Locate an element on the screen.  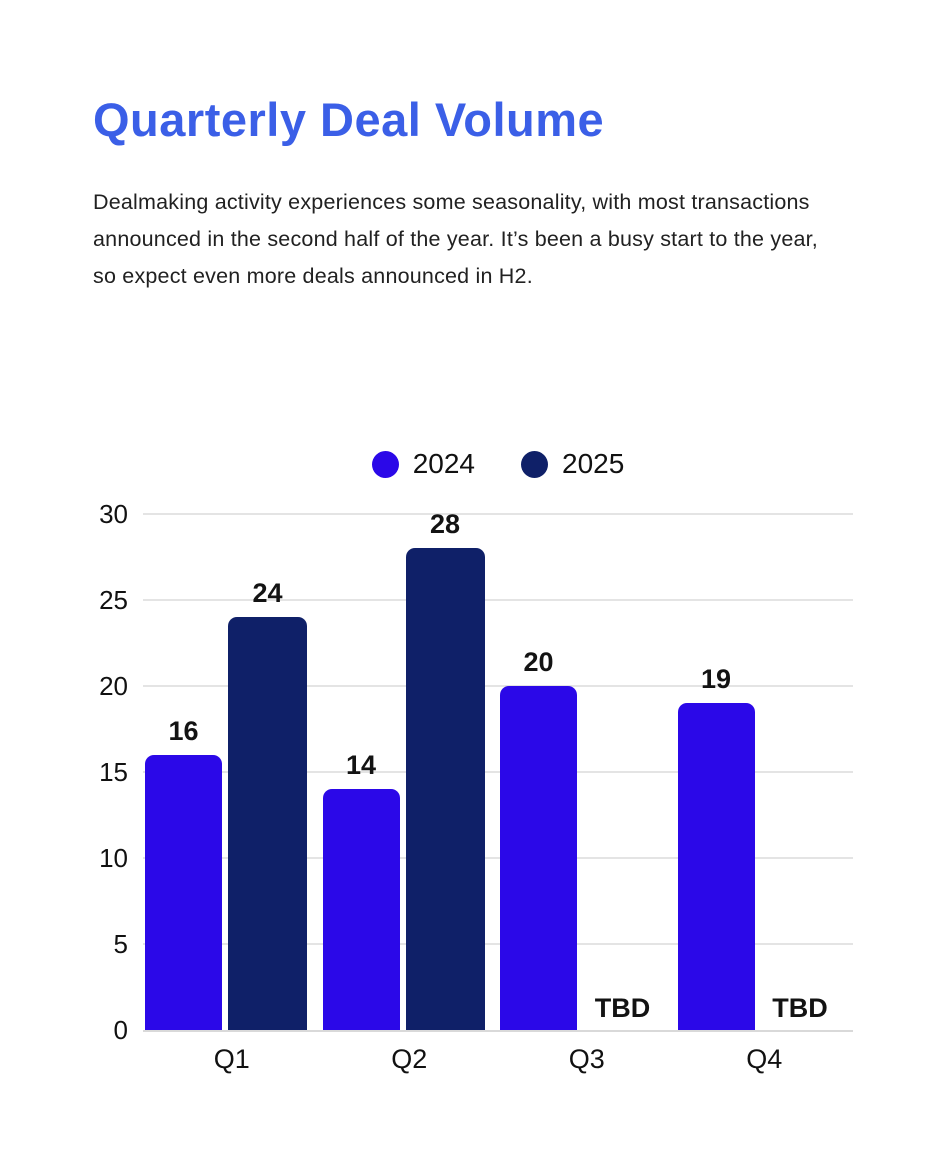
value-label-2024-Q4: 19 is located at coordinates (716, 679).